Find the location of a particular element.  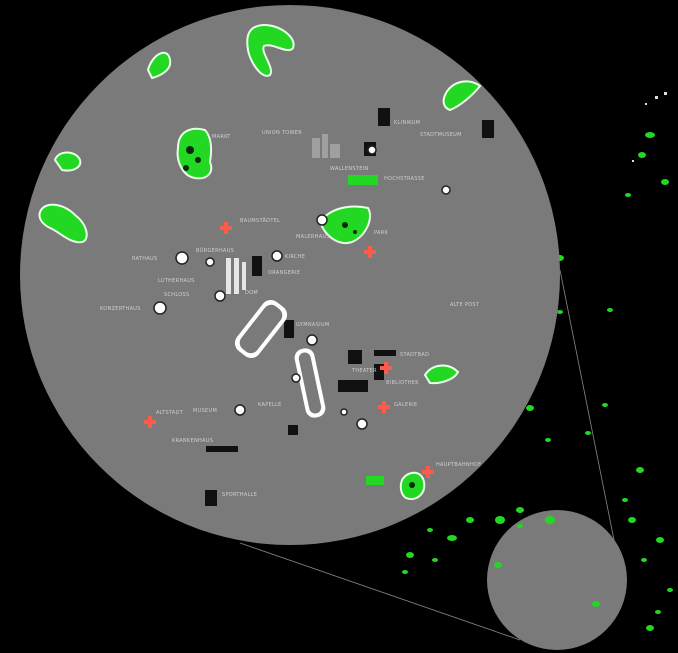

place-label: HOCHSTRASSE is located at coordinates (404, 179).